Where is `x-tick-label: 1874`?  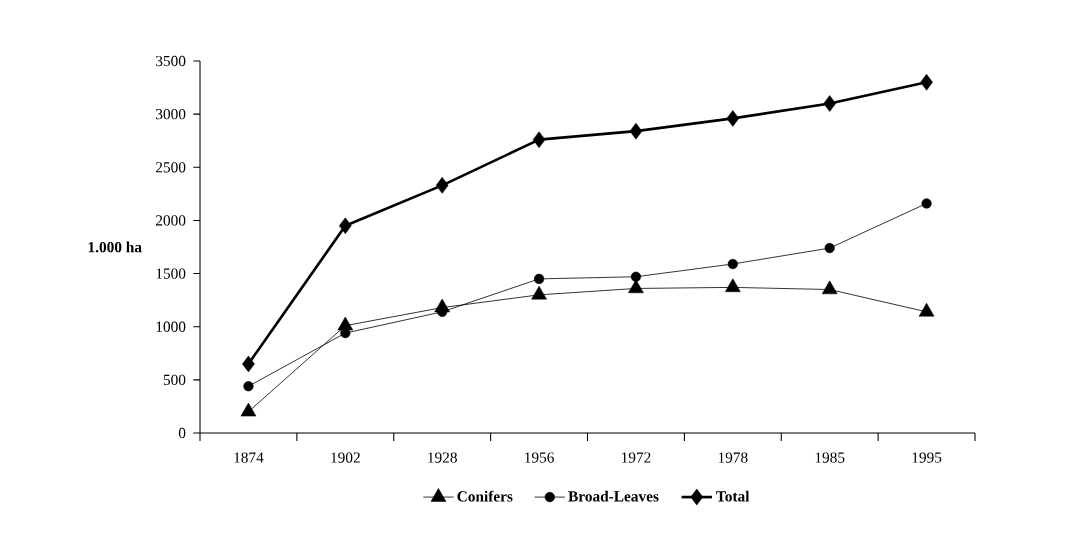 x-tick-label: 1874 is located at coordinates (249, 457).